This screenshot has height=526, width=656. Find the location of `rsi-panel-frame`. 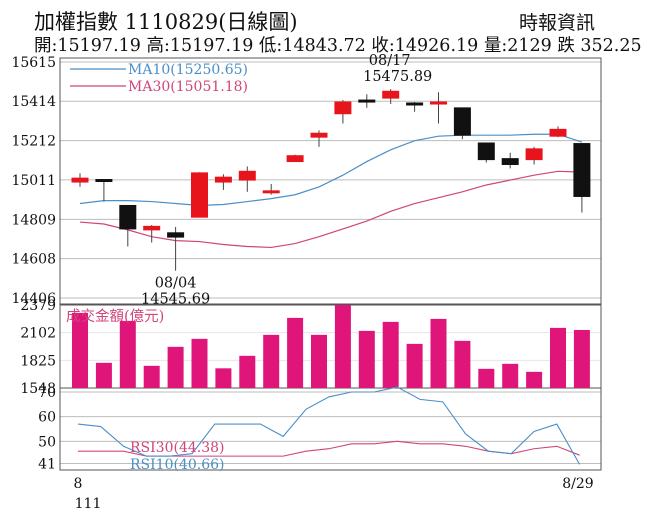

rsi-panel-frame is located at coordinates (330, 429).